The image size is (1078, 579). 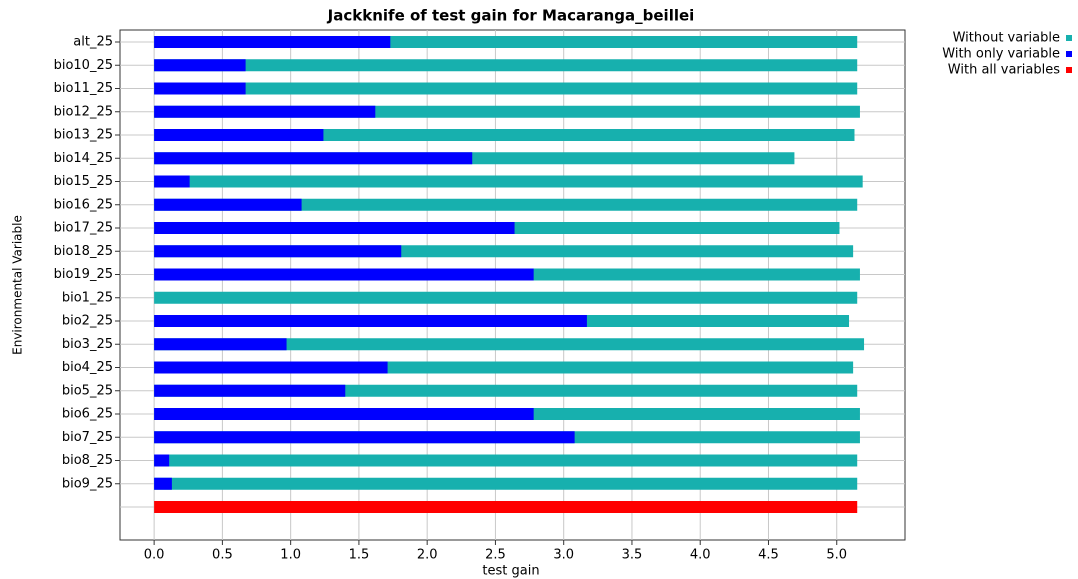 I want to click on x-tick-label: 5.0, so click(x=836, y=555).